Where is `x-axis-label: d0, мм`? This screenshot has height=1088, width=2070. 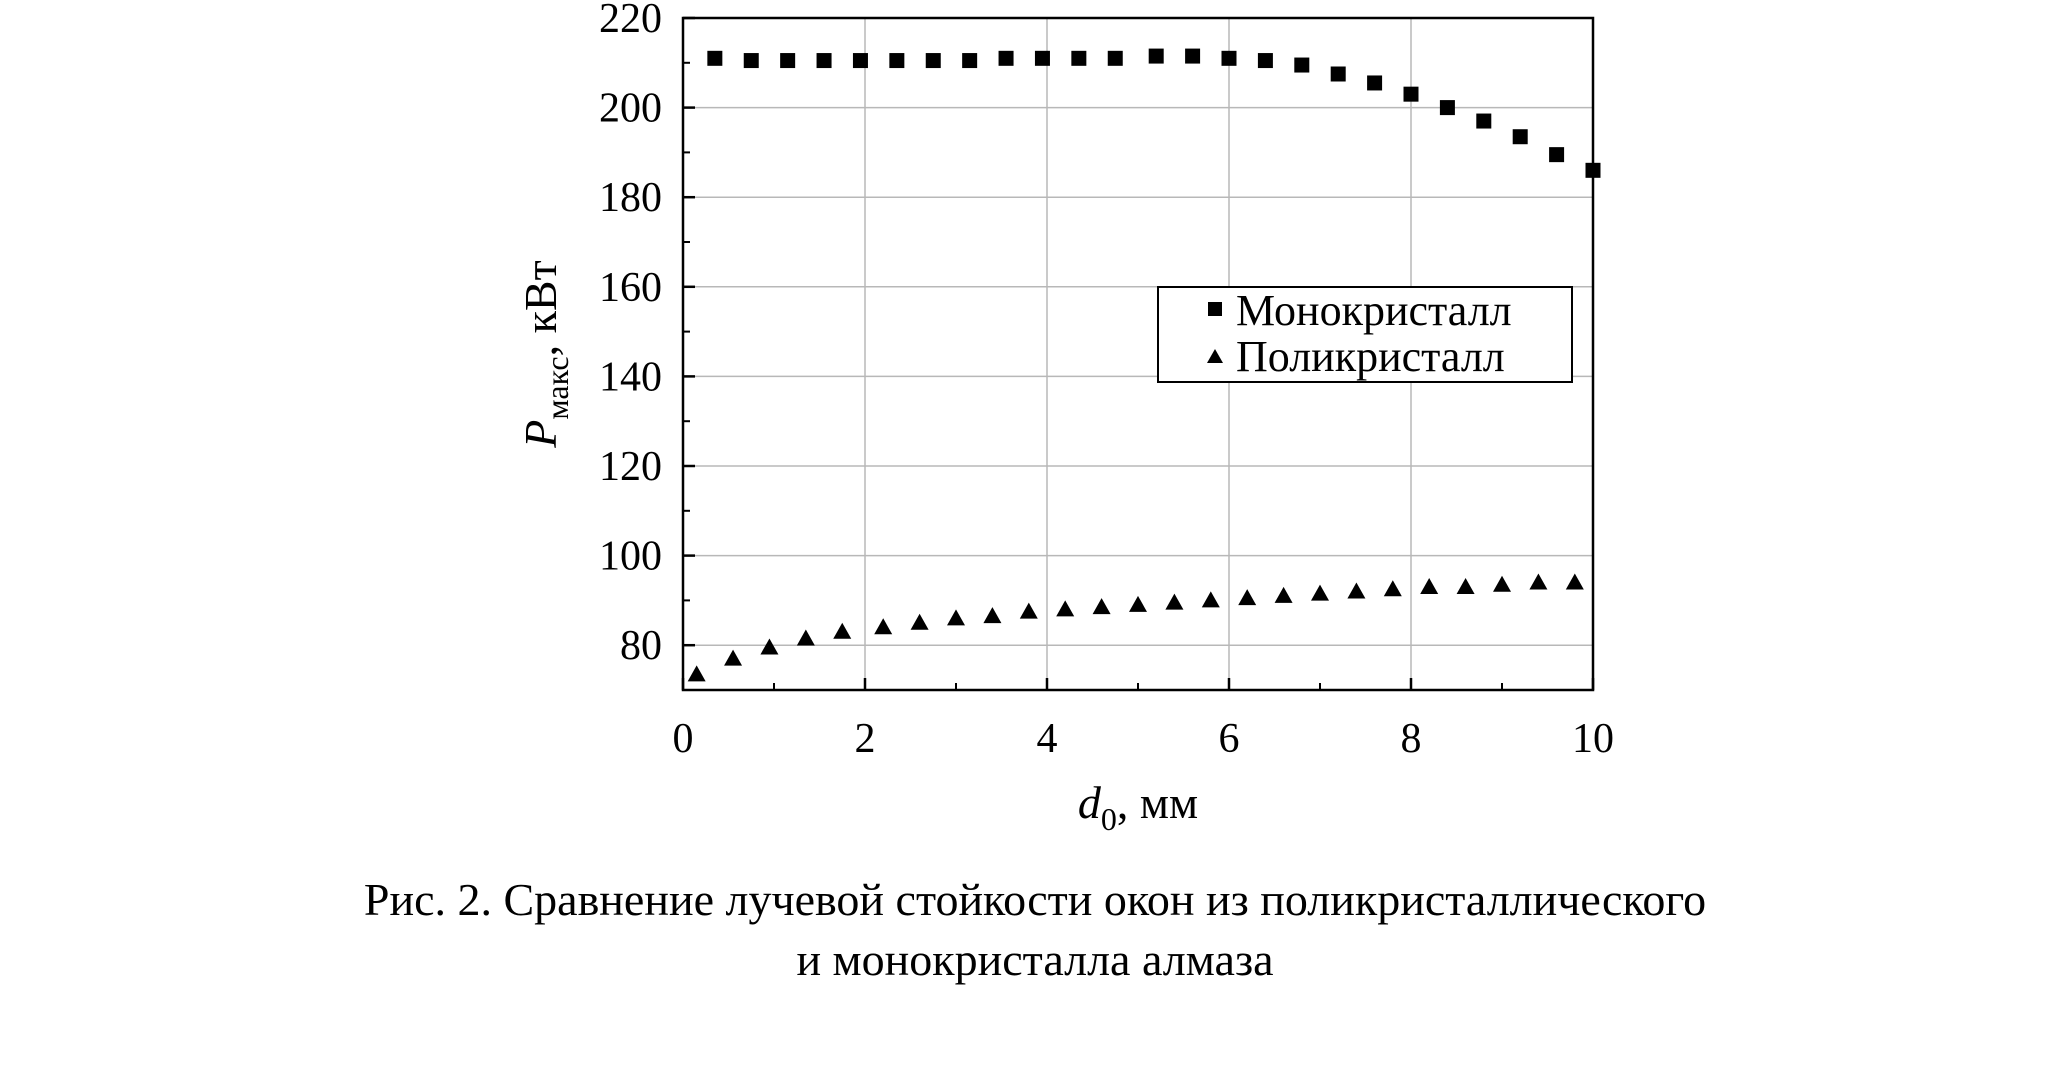
x-axis-label: d0, мм is located at coordinates (1138, 807).